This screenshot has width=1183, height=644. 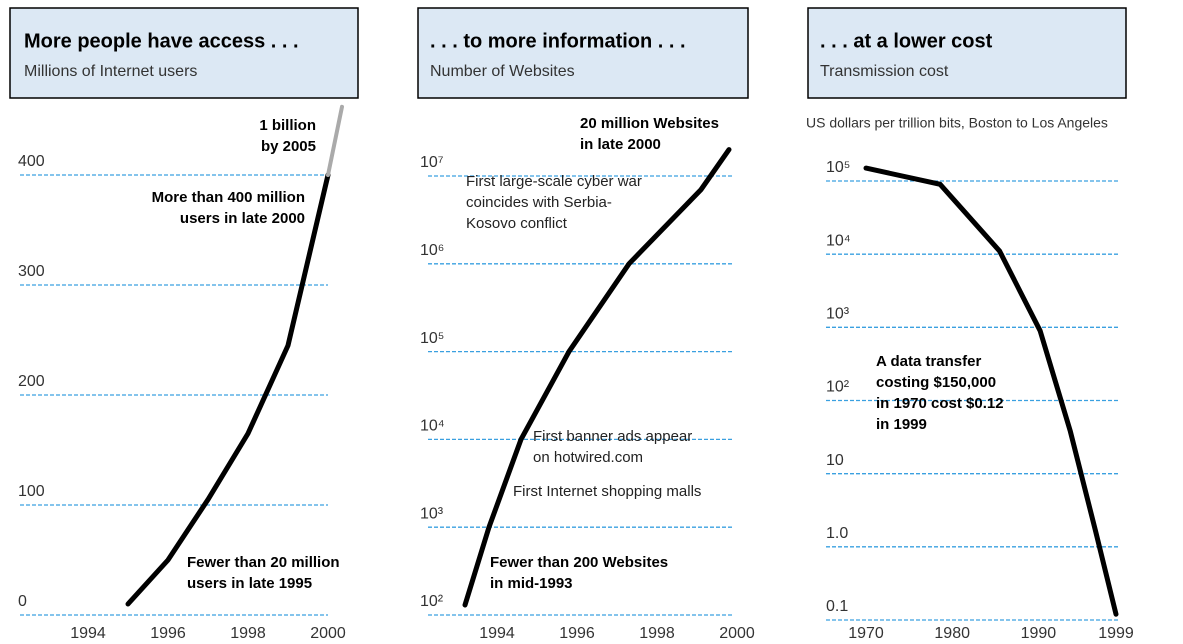 What do you see at coordinates (588, 457) in the screenshot?
I see `annotation: on hotwired.com` at bounding box center [588, 457].